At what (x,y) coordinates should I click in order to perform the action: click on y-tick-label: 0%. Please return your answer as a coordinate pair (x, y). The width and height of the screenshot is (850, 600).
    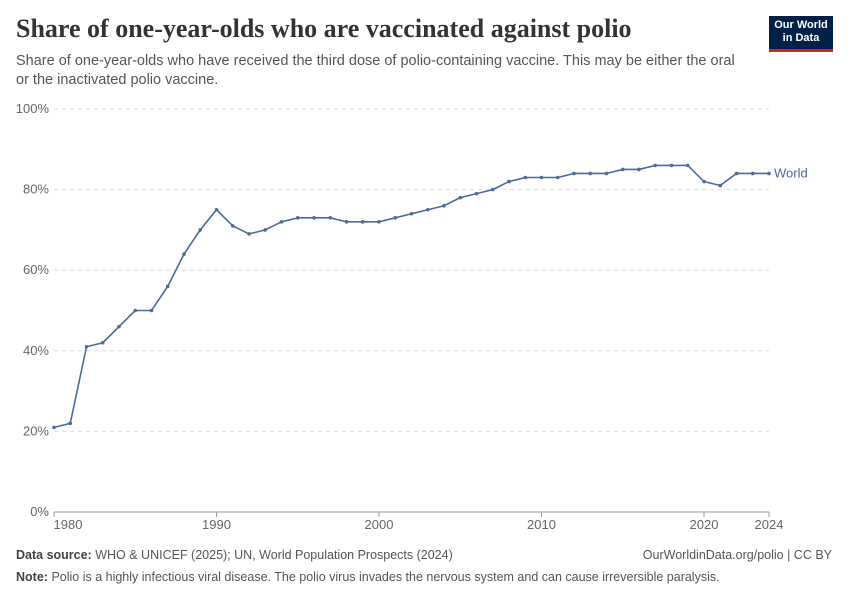
    Looking at the image, I should click on (39, 511).